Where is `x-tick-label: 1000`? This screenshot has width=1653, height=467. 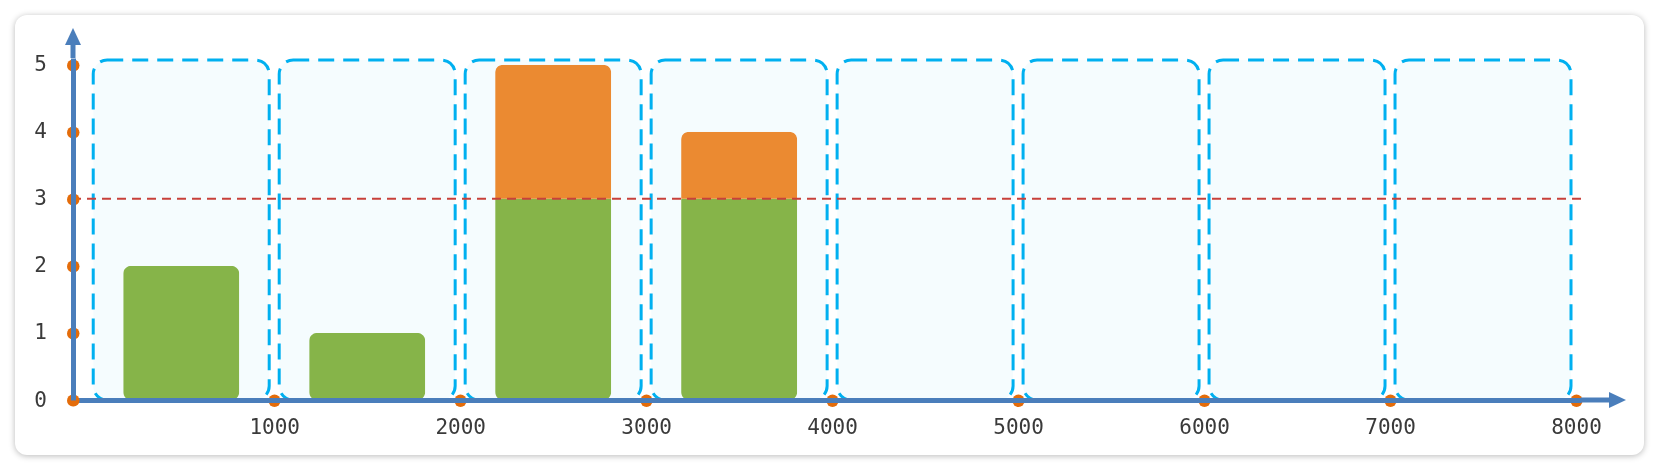 x-tick-label: 1000 is located at coordinates (274, 427).